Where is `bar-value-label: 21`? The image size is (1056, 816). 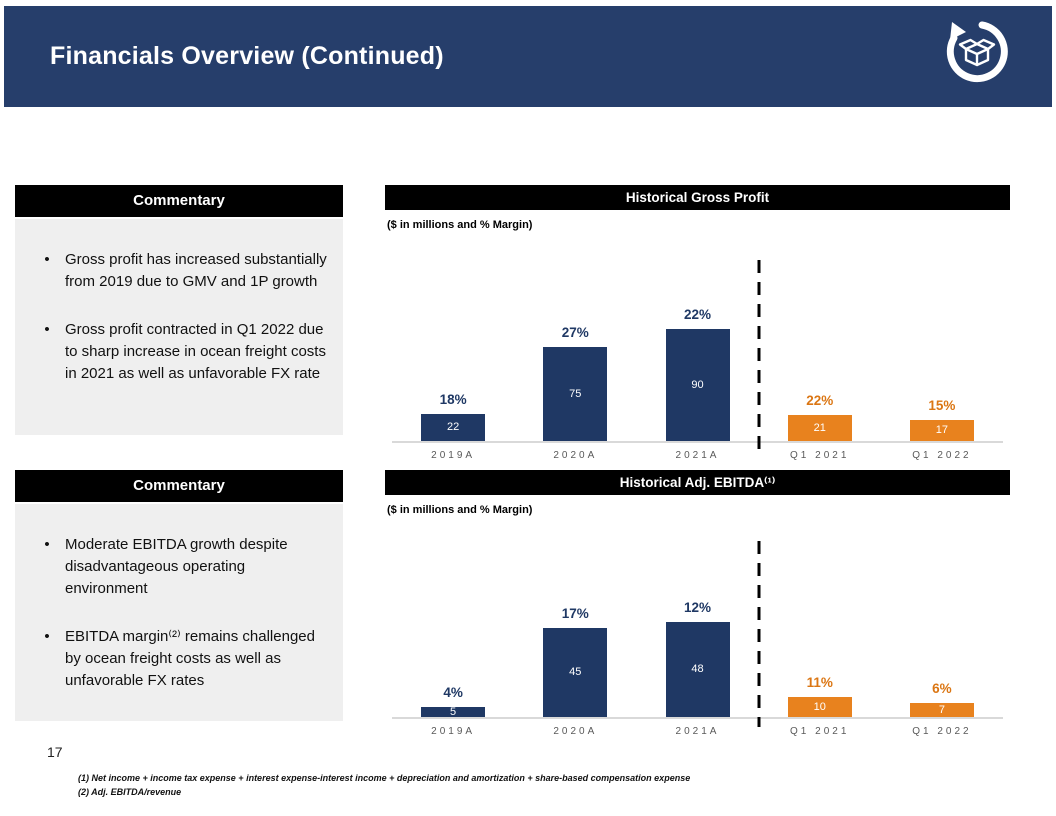 bar-value-label: 21 is located at coordinates (819, 427).